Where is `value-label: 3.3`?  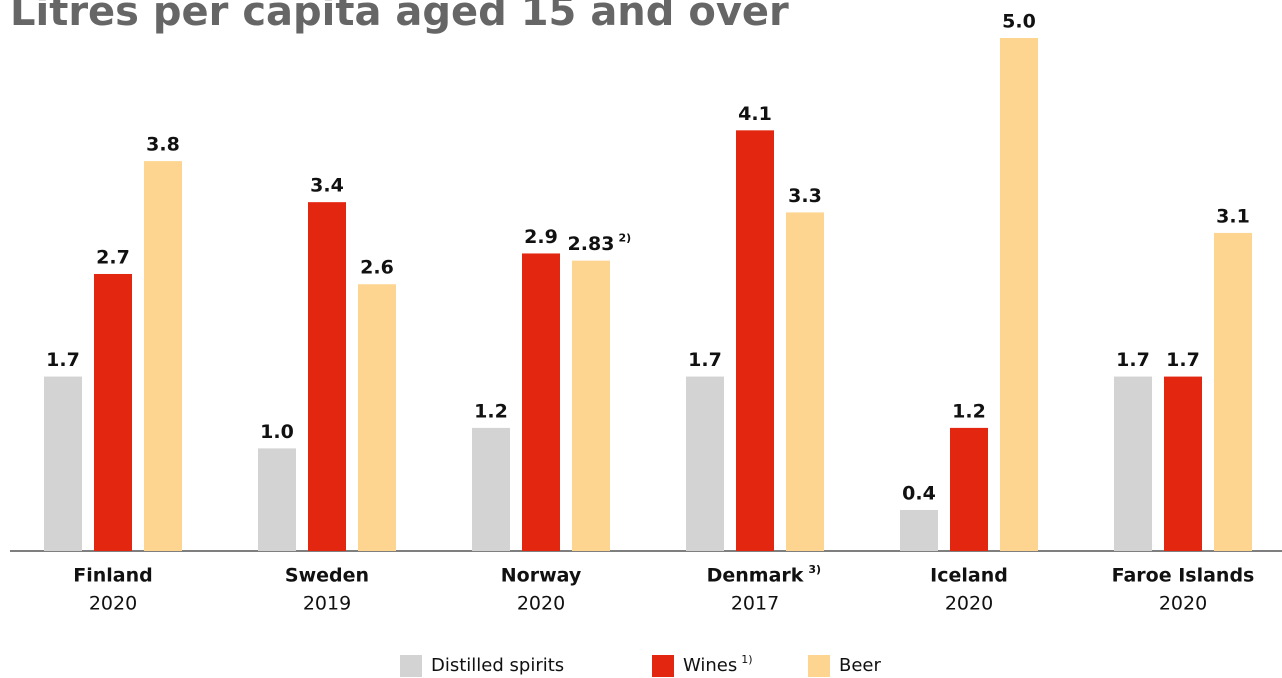 value-label: 3.3 is located at coordinates (805, 196).